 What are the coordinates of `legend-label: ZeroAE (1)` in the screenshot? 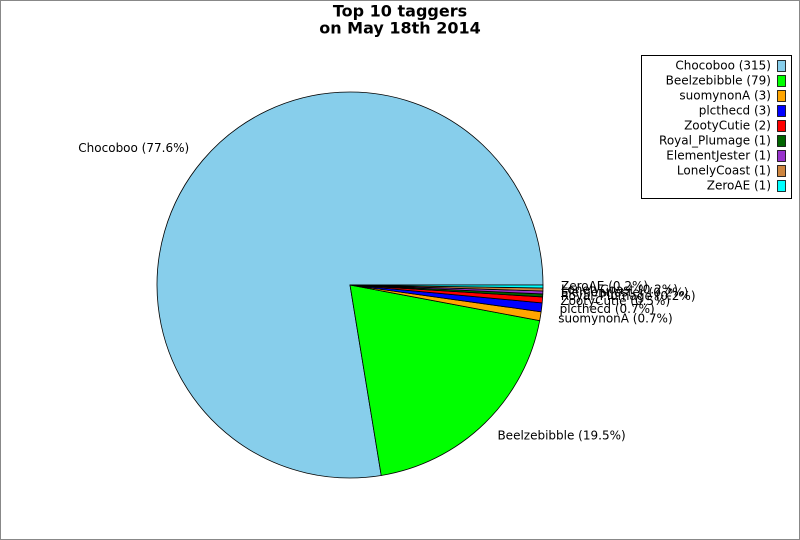 It's located at (739, 186).